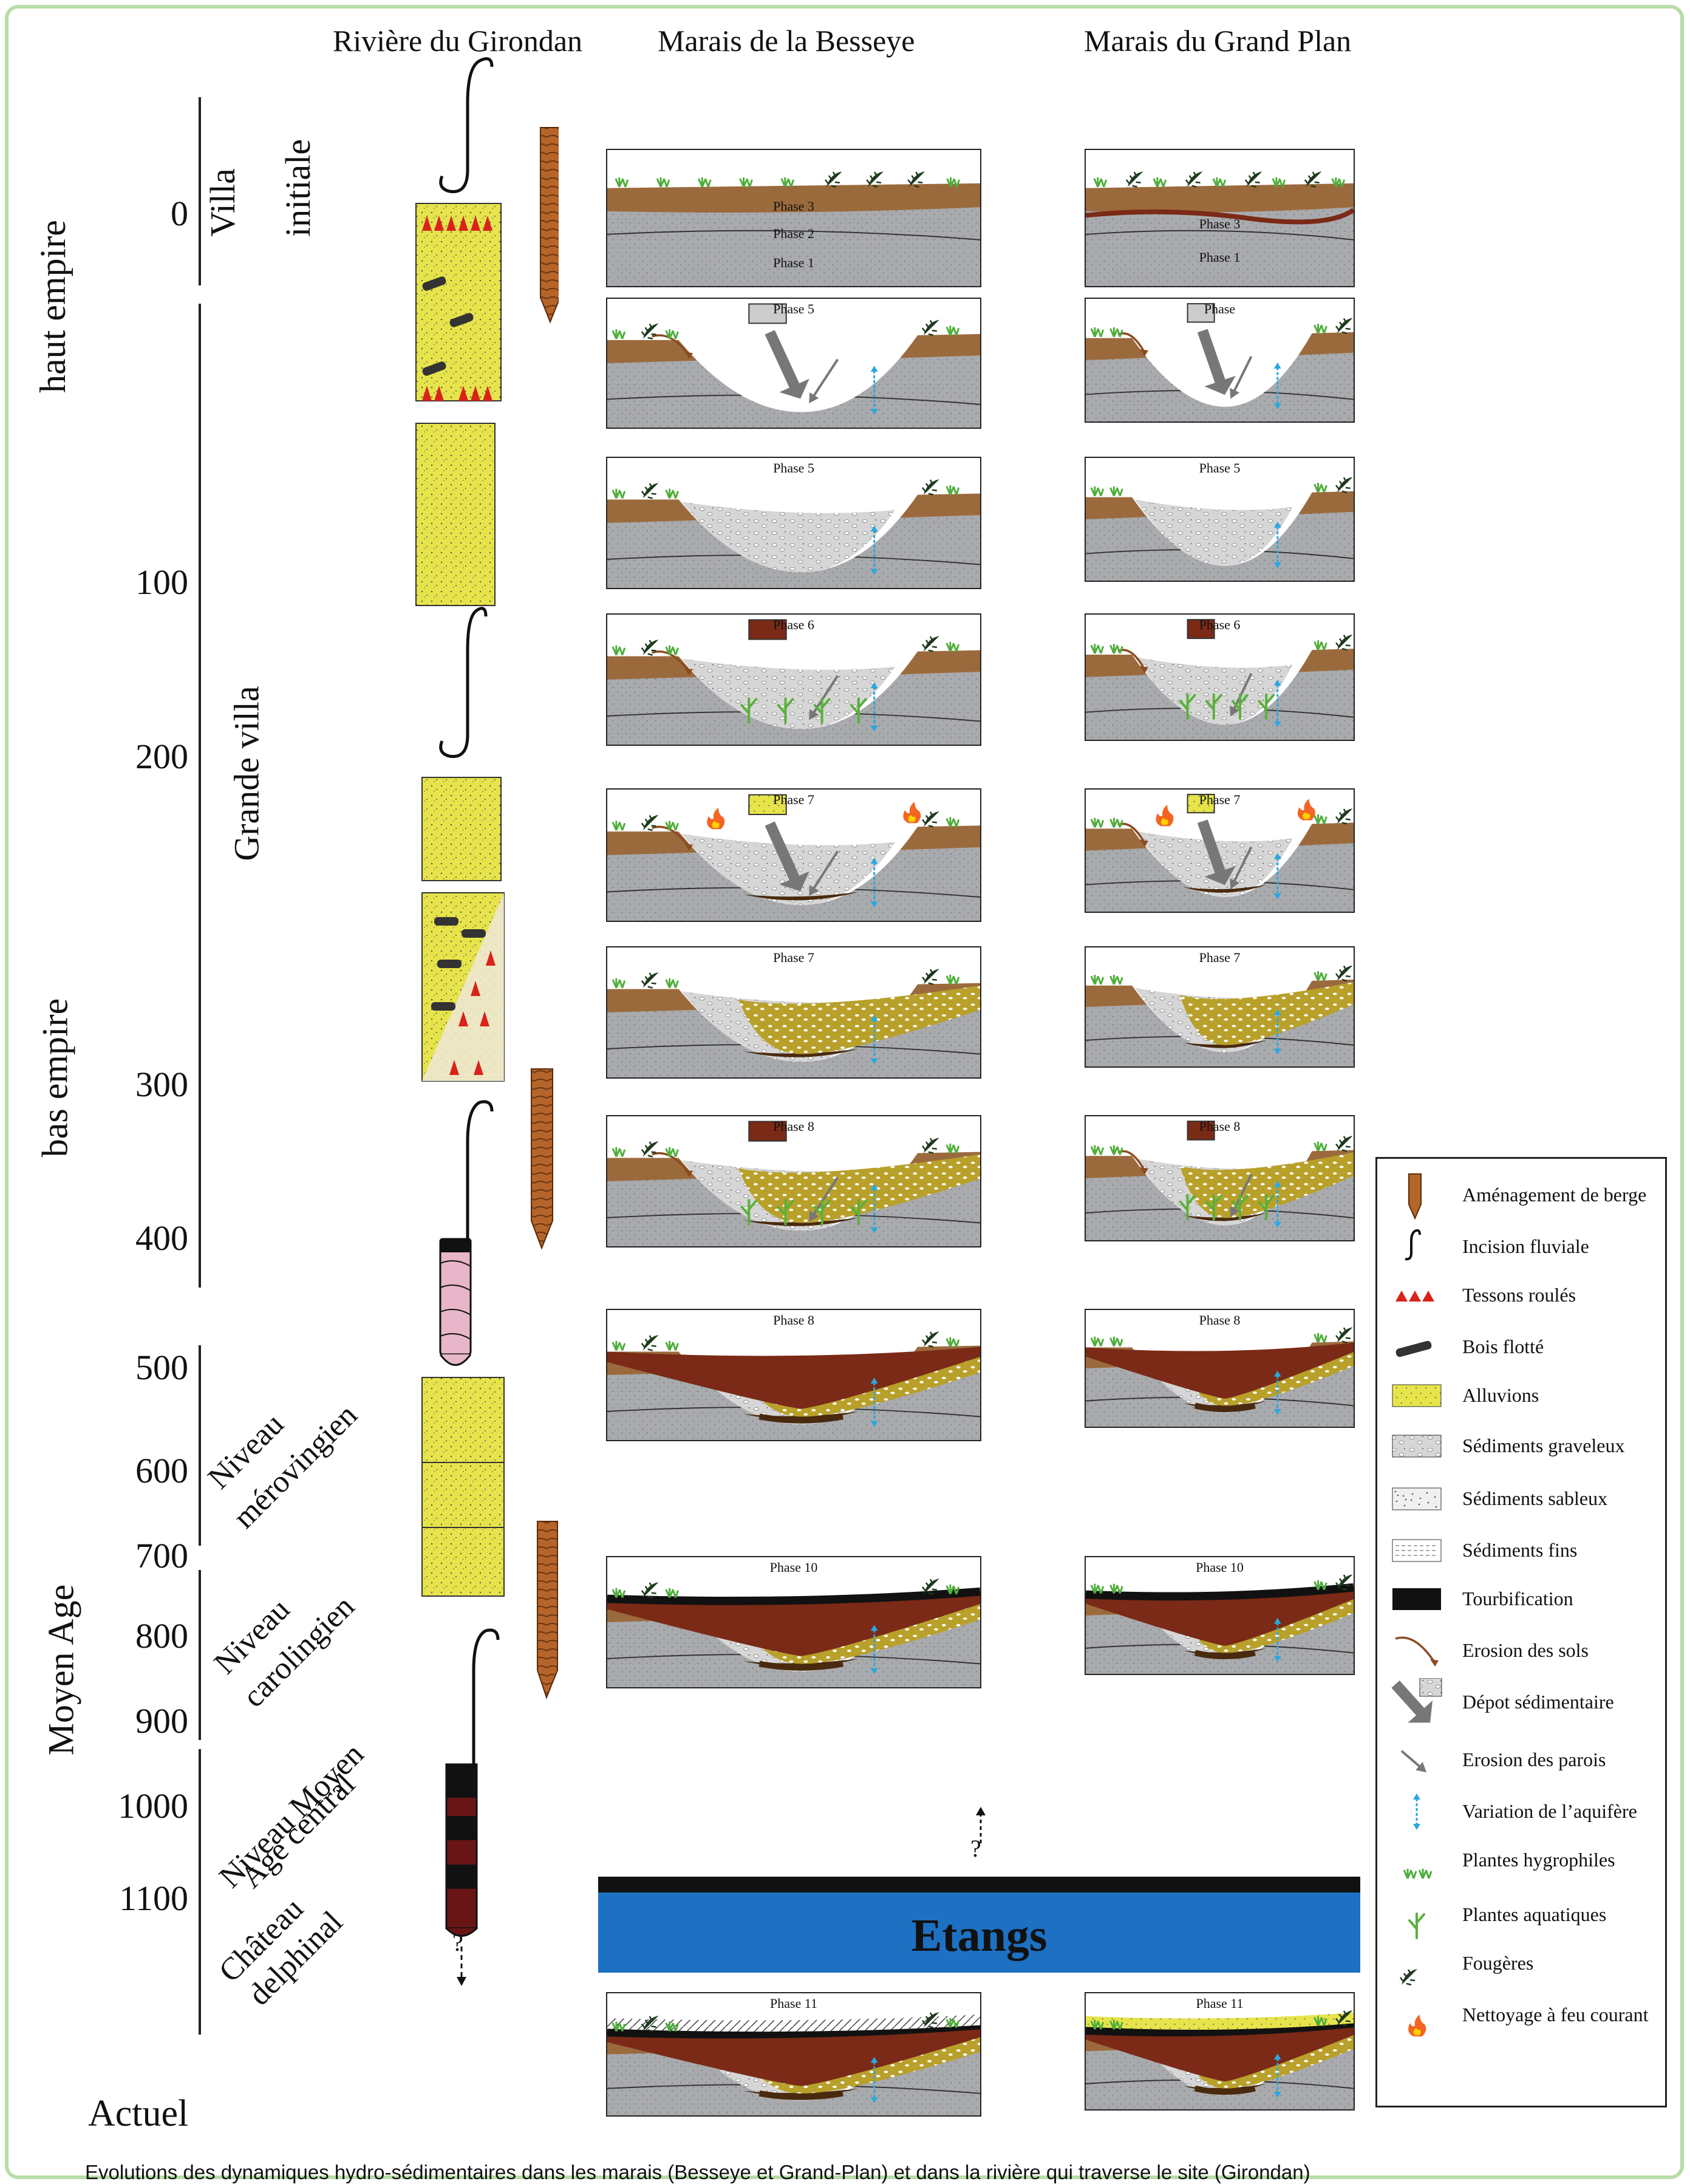  I want to click on year-700: 700, so click(161, 1555).